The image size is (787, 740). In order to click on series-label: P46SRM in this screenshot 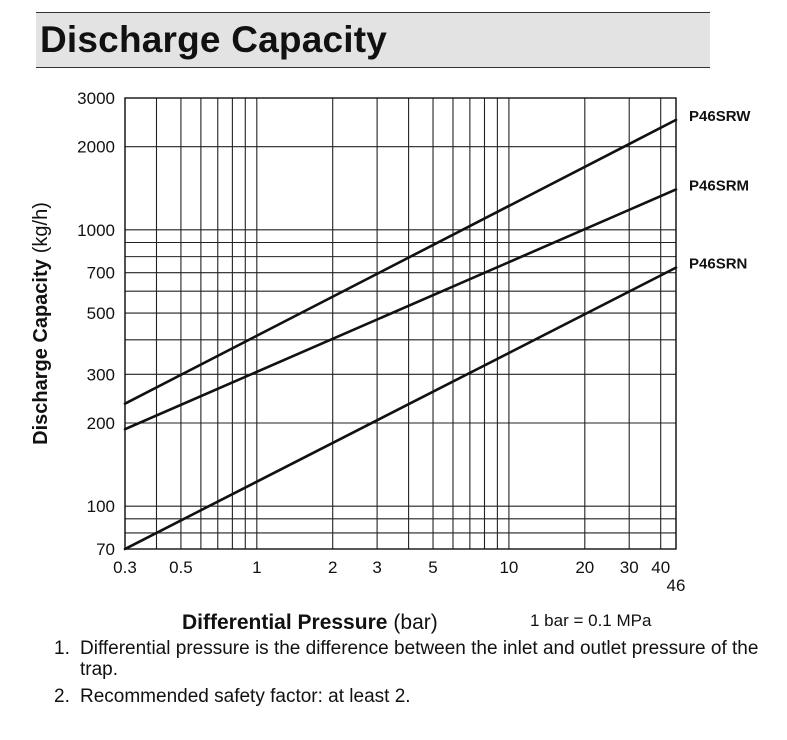, I will do `click(719, 185)`.